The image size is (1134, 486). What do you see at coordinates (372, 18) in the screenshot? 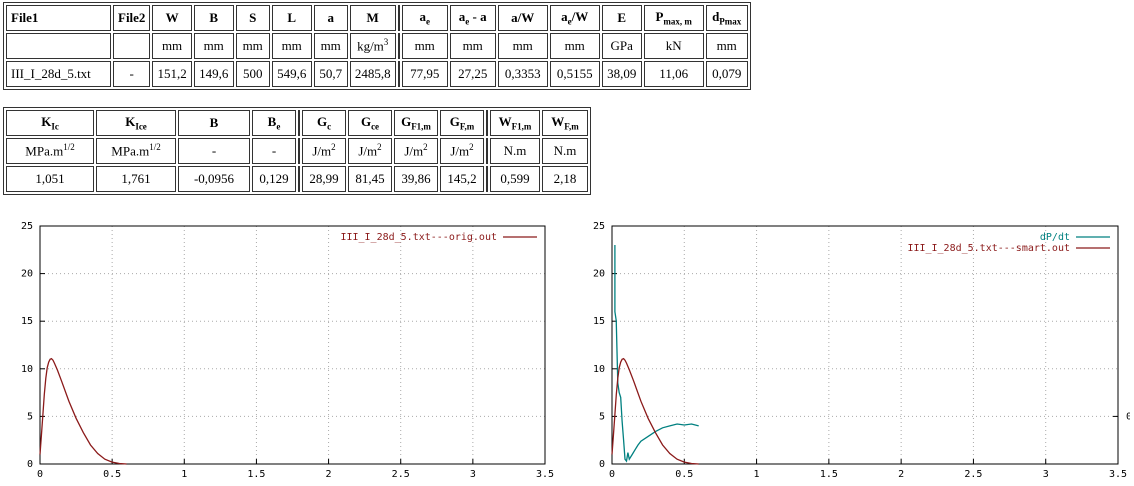
I see `col-header-m: M` at bounding box center [372, 18].